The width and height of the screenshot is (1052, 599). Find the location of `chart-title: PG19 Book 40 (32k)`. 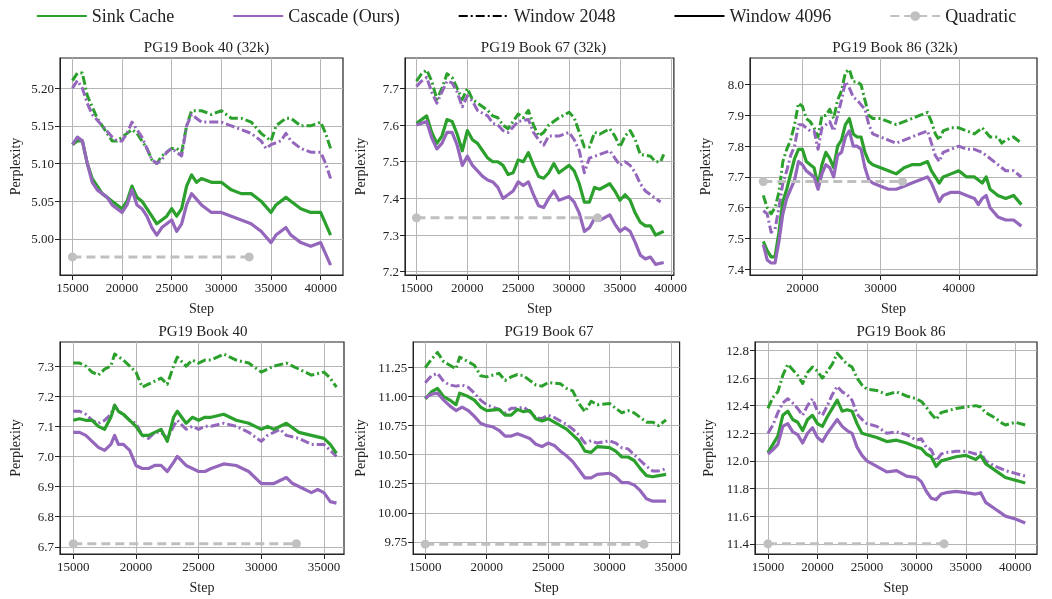

chart-title: PG19 Book 40 (32k) is located at coordinates (206, 47).